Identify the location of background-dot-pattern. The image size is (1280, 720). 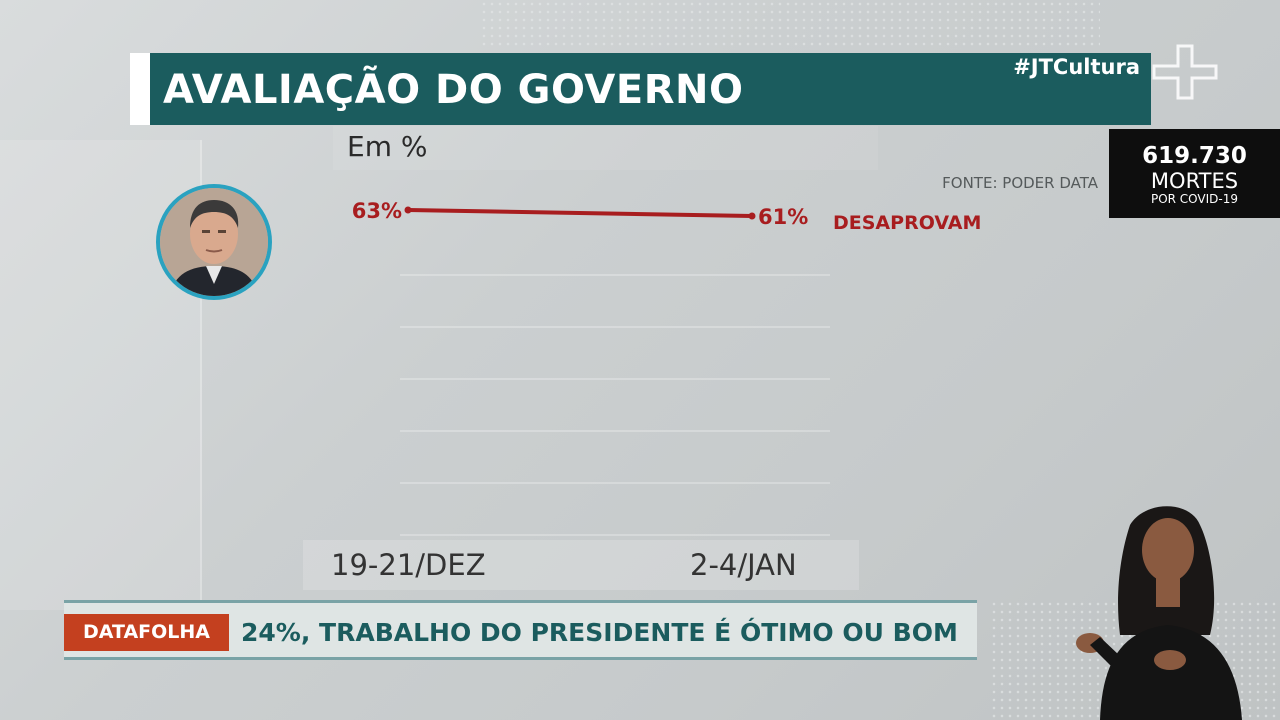
(790, 25).